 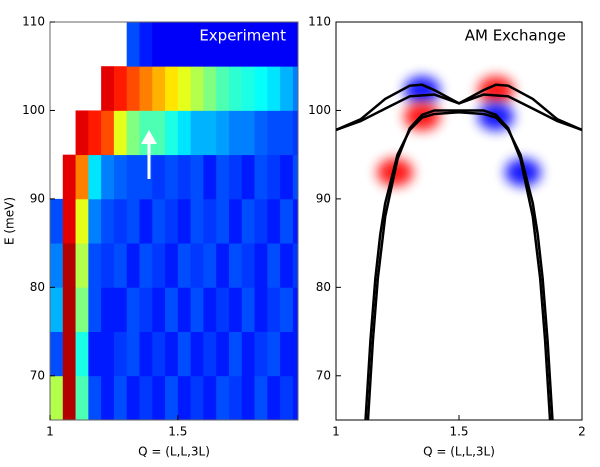 What do you see at coordinates (459, 452) in the screenshot?
I see `x-axis-label: Q = (L,L,3L)` at bounding box center [459, 452].